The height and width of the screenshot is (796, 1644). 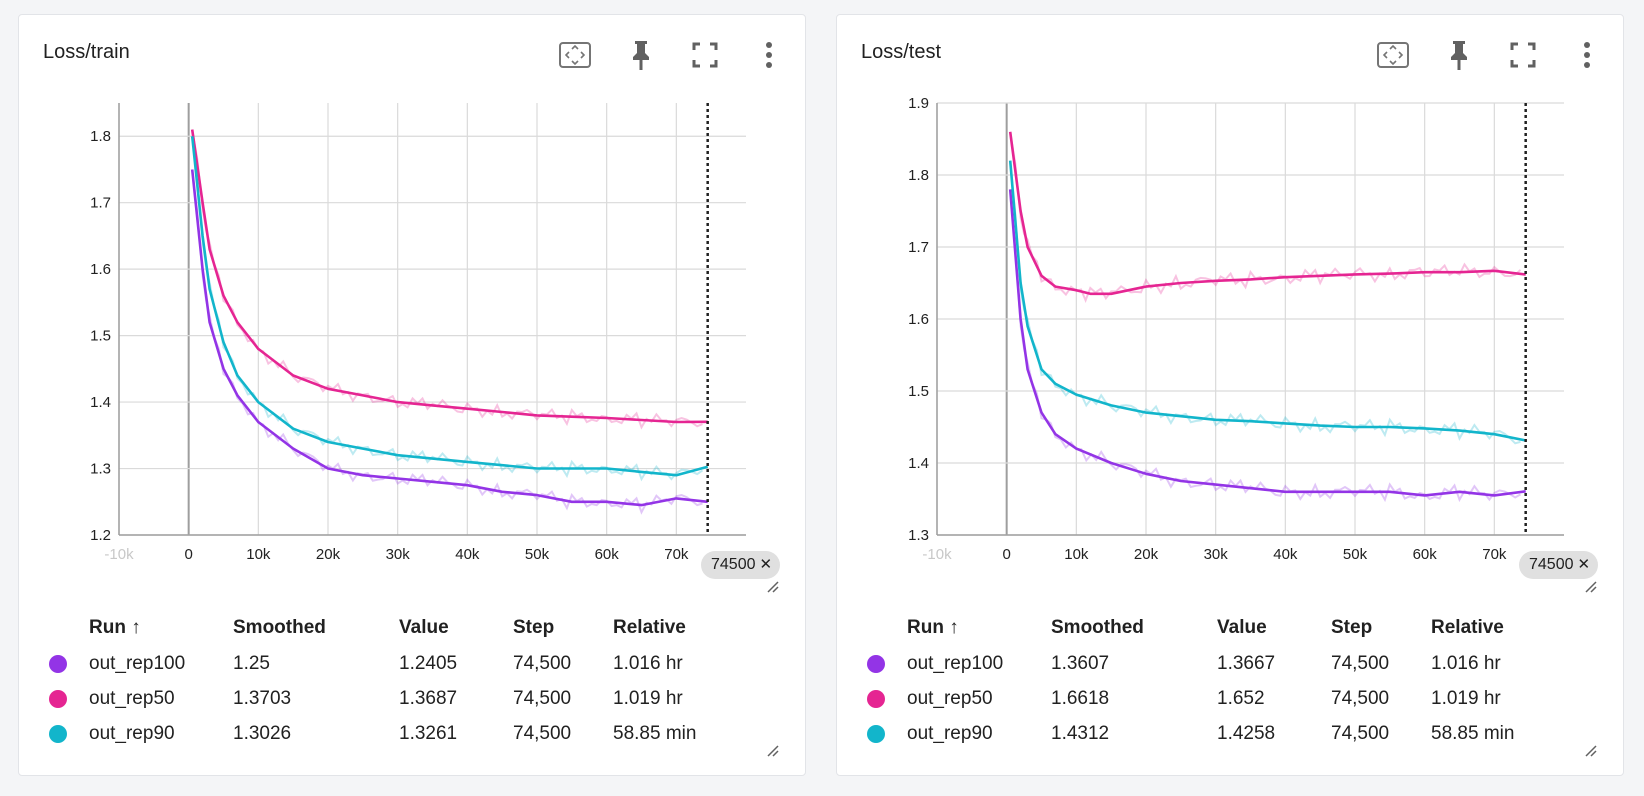 What do you see at coordinates (262, 733) in the screenshot?
I see `smoothed-value: 1.3026` at bounding box center [262, 733].